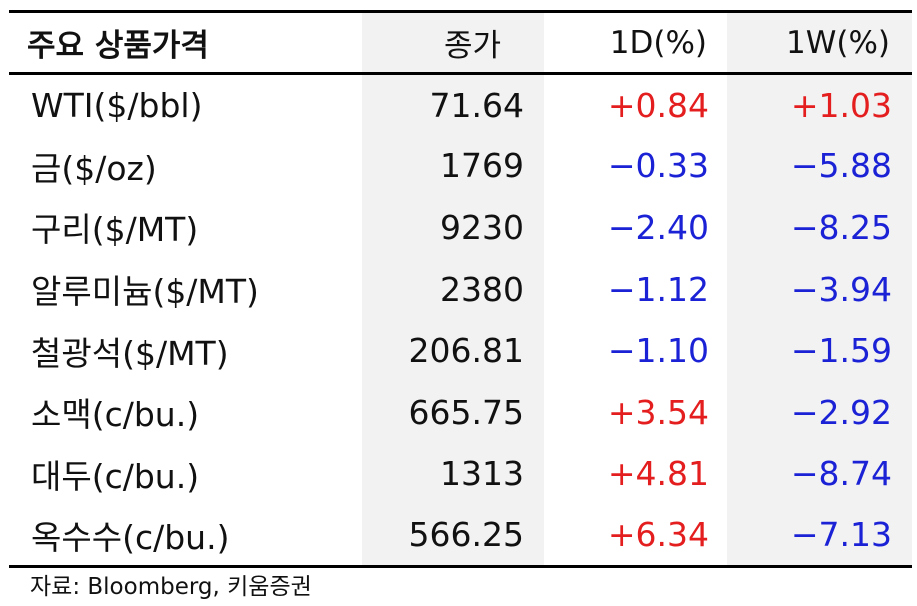  What do you see at coordinates (819, 474) in the screenshot?
I see `change-1w: −8.74` at bounding box center [819, 474].